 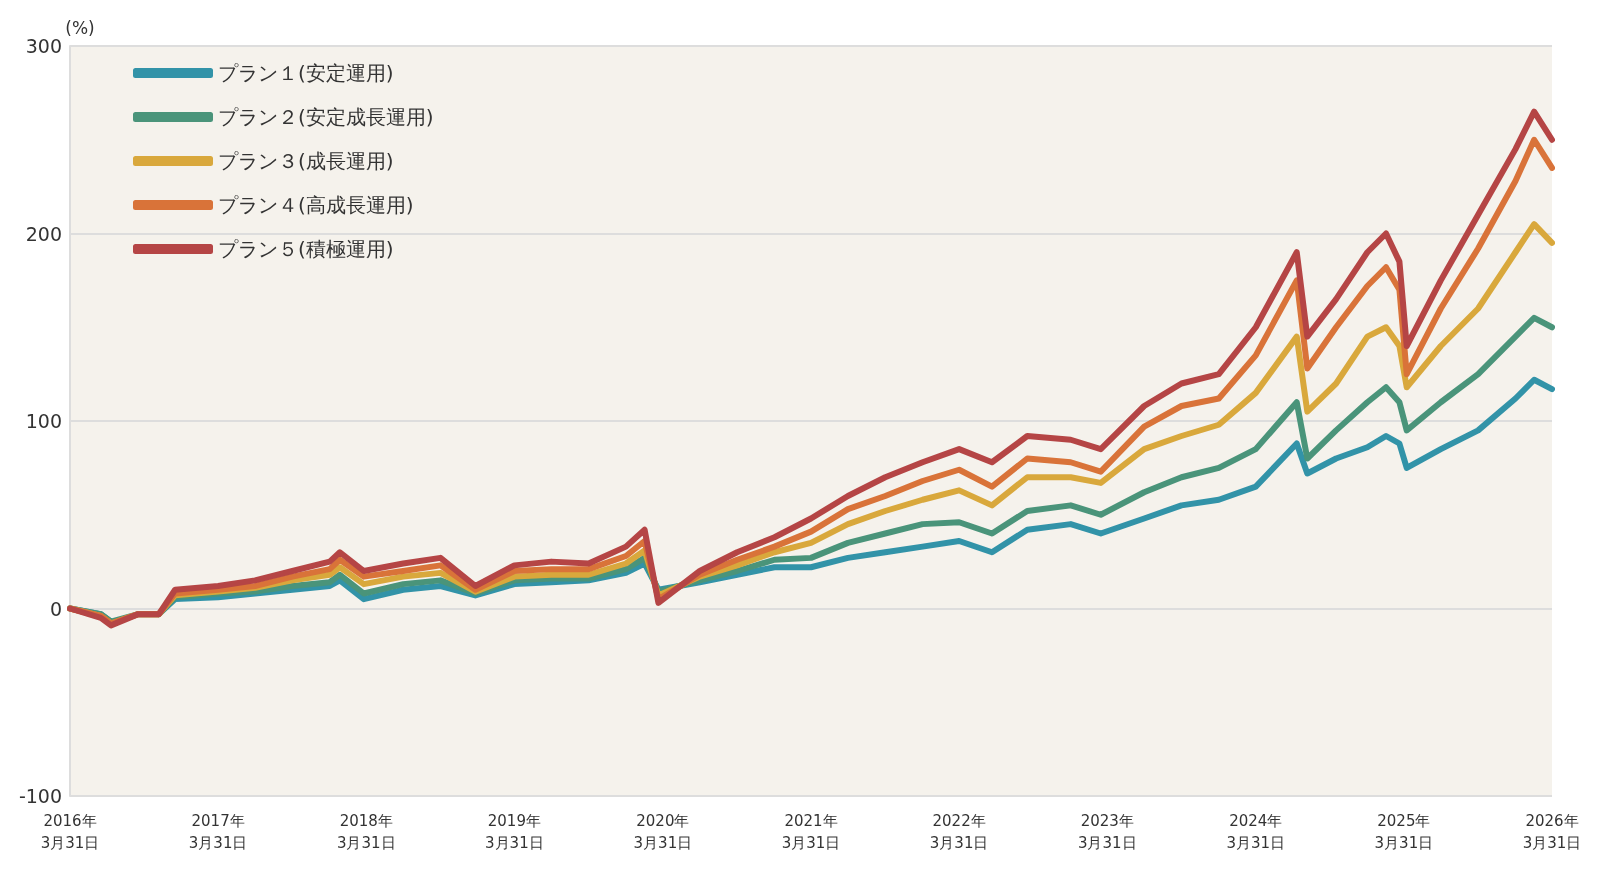 I want to click on x-tick-label: 2017年 3月31日, so click(x=218, y=832).